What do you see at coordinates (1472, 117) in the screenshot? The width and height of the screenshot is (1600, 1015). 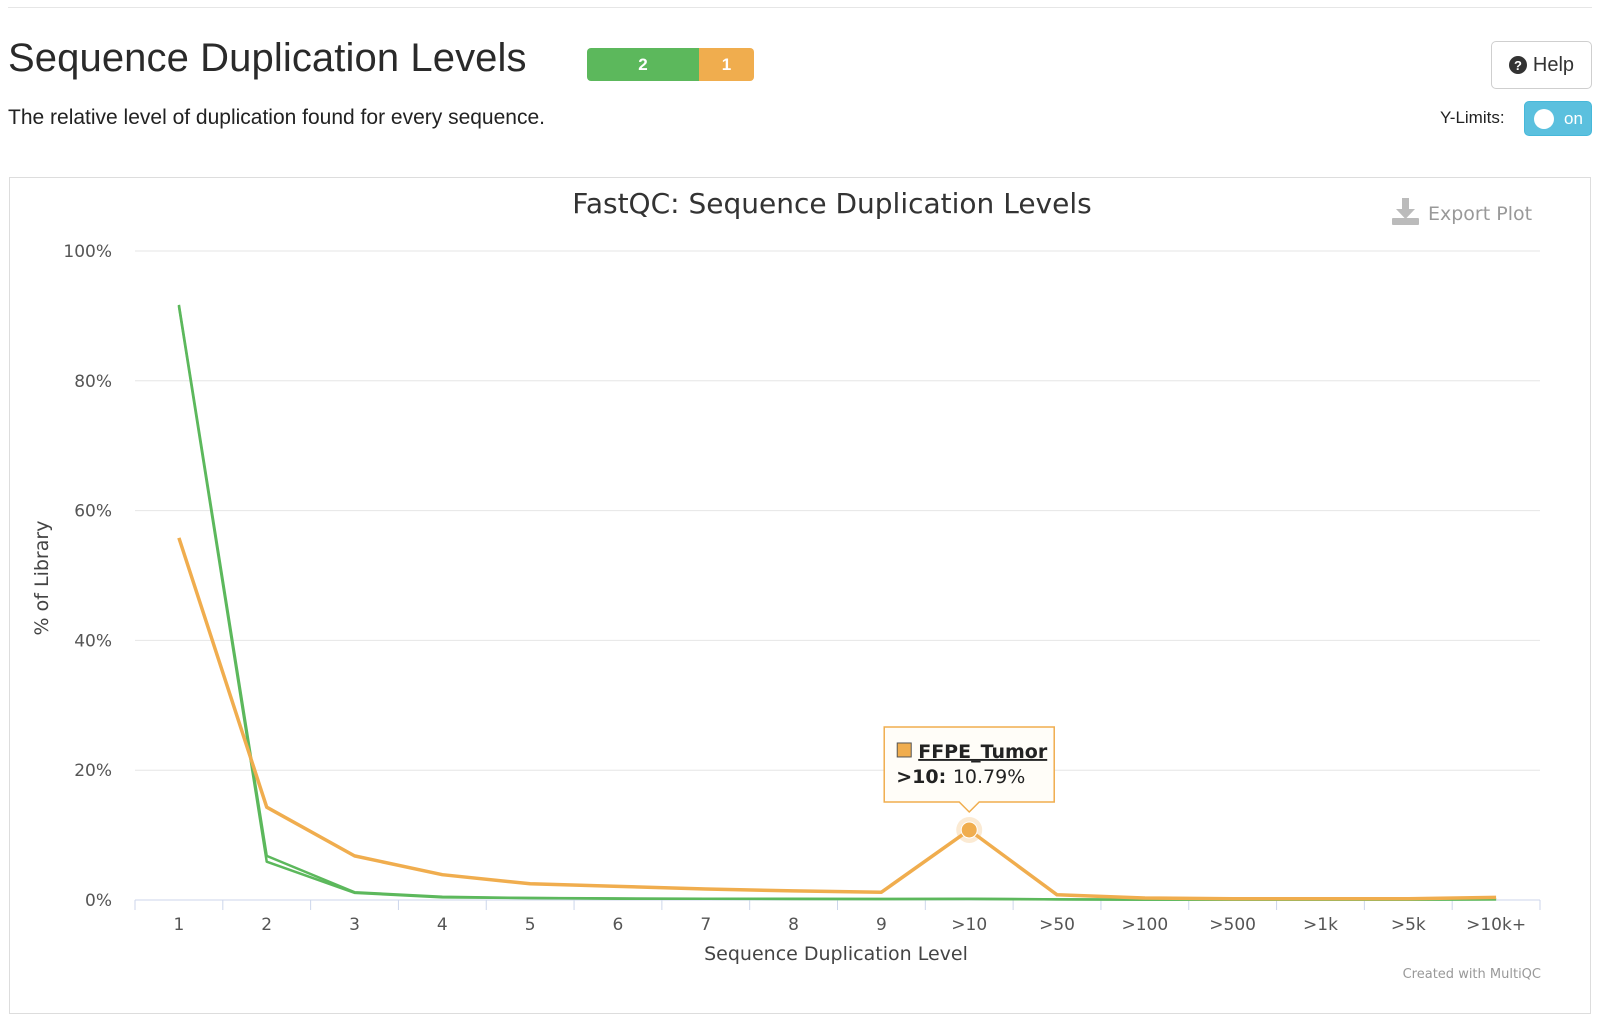 I see `ylimits-label: Y-Limits:` at bounding box center [1472, 117].